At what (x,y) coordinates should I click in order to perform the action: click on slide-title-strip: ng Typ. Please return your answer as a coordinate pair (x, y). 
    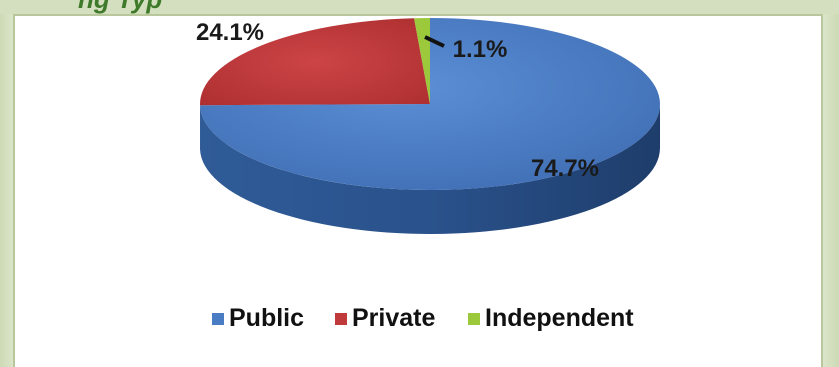
    Looking at the image, I should click on (419, 7).